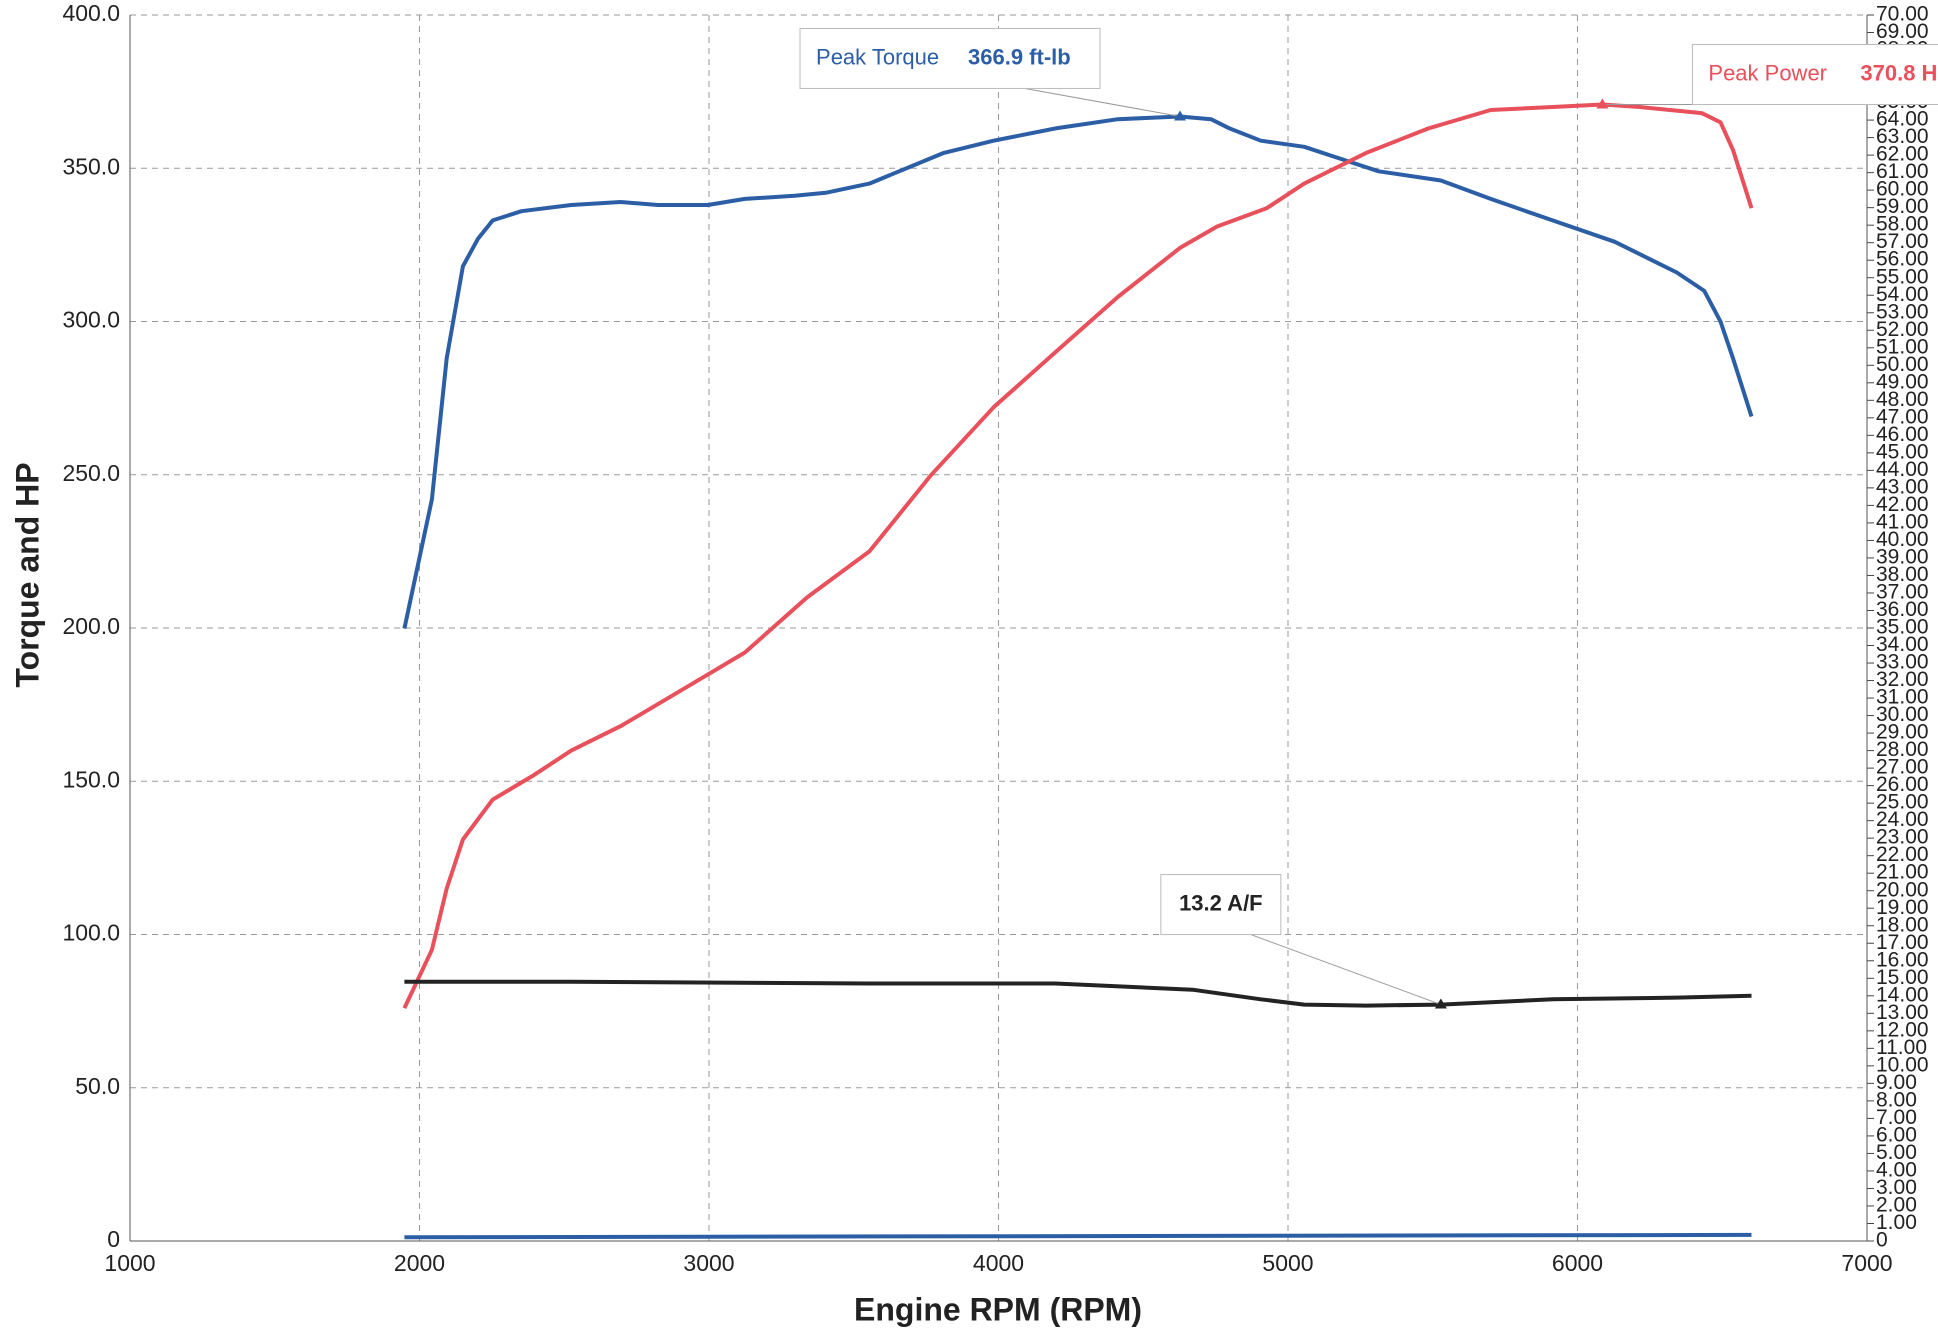  Describe the element at coordinates (1902, 872) in the screenshot. I see `y2-tick-label: 21.00` at that location.